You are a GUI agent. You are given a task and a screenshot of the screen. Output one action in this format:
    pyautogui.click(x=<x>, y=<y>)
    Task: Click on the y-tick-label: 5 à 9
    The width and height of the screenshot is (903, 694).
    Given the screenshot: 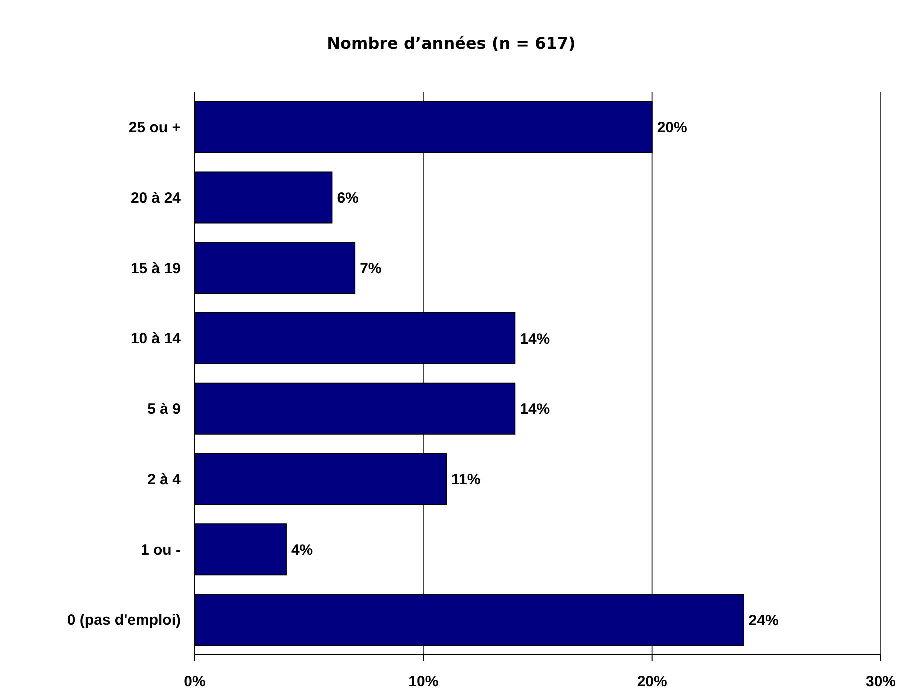 What is the action you would take?
    pyautogui.click(x=164, y=409)
    